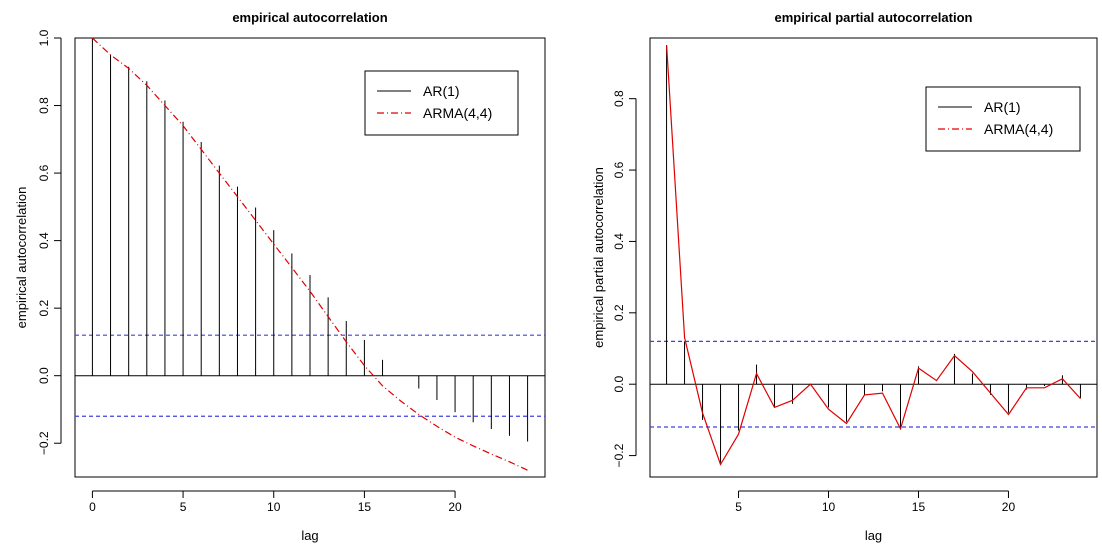 The height and width of the screenshot is (549, 1102). Describe the element at coordinates (44, 37) in the screenshot. I see `y-tick-label: 1.0` at that location.